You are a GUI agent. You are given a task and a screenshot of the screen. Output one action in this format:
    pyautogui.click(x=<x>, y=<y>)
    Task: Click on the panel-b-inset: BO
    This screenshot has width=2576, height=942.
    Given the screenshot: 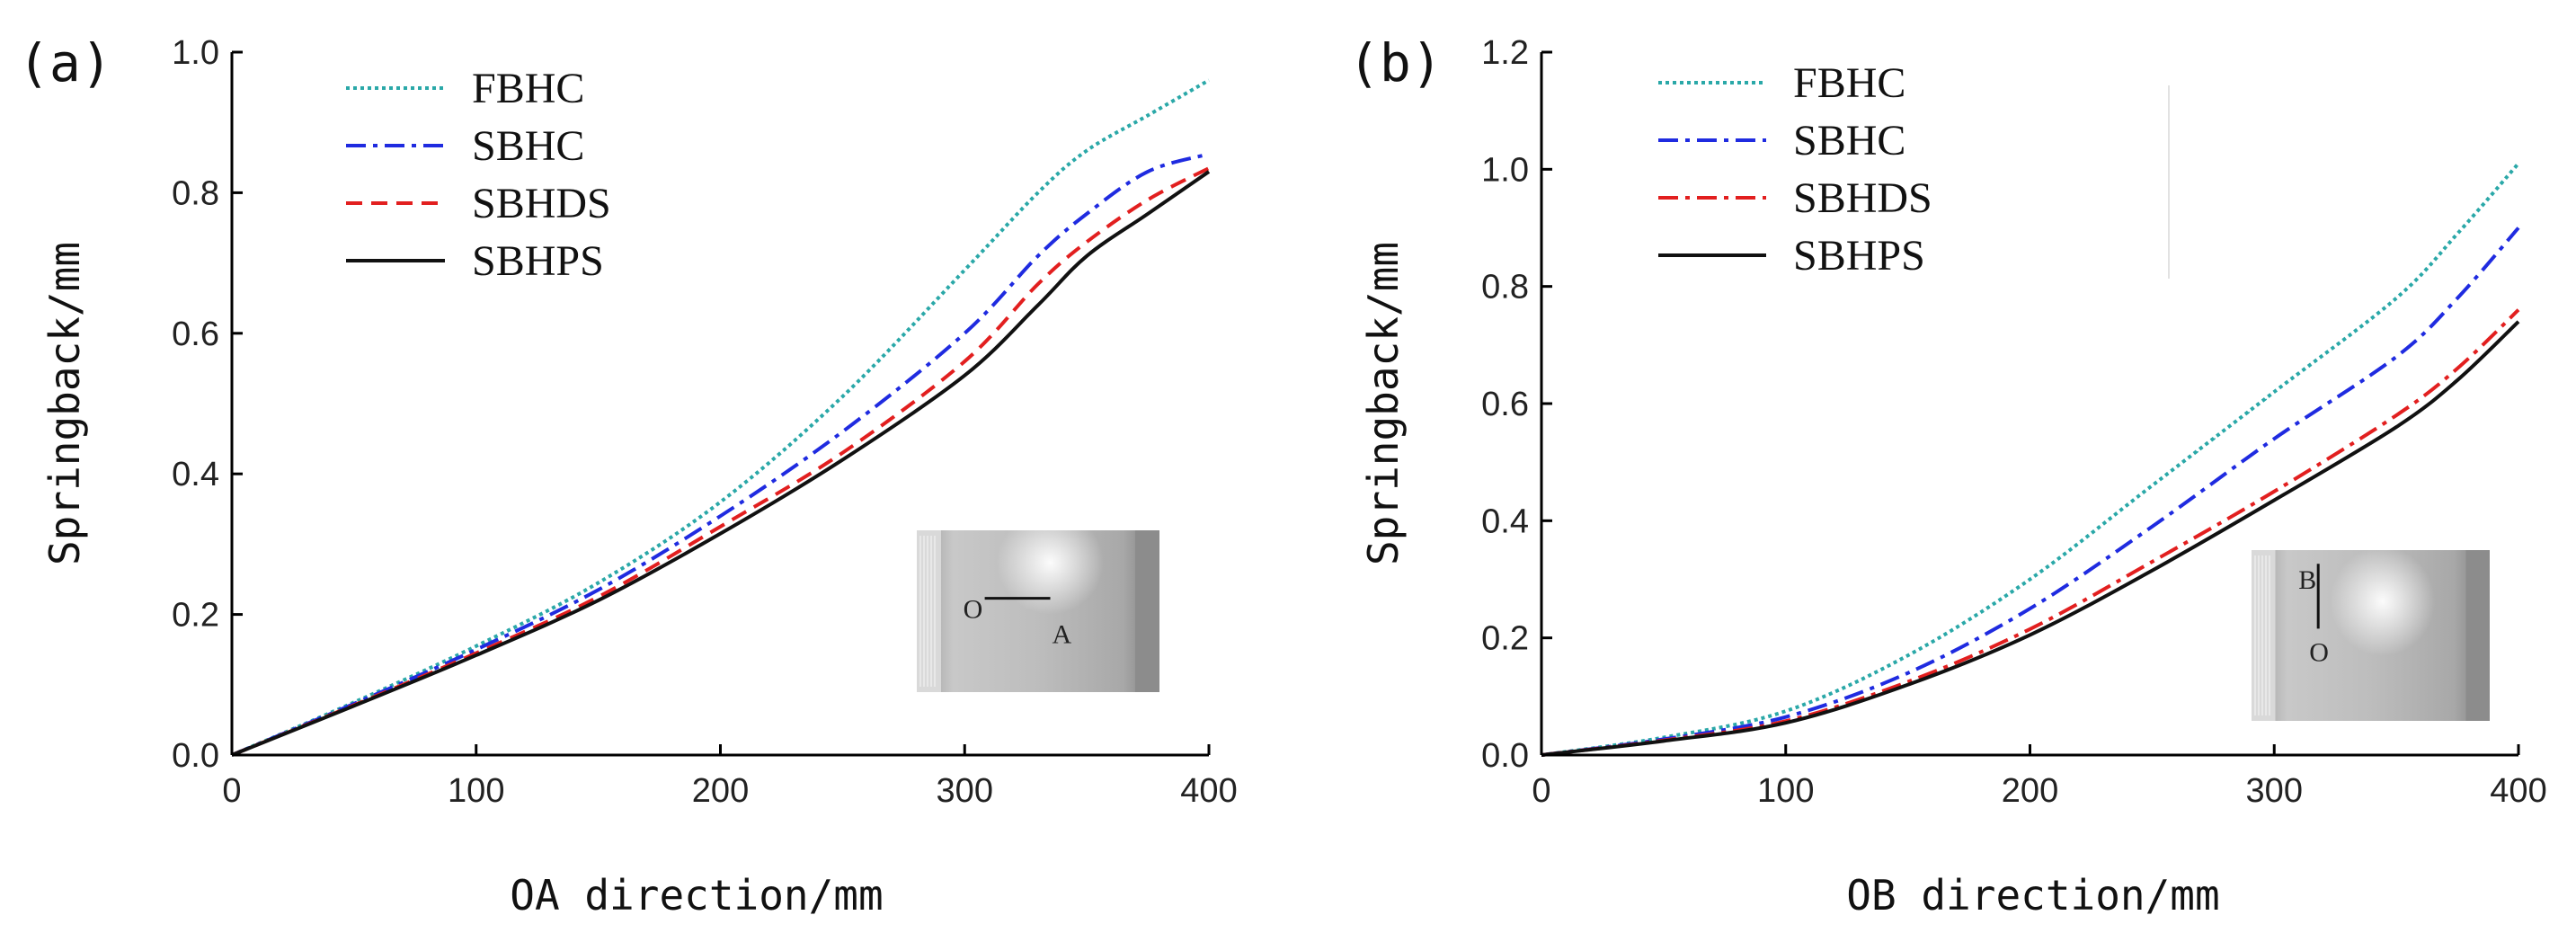 What is the action you would take?
    pyautogui.click(x=2371, y=634)
    